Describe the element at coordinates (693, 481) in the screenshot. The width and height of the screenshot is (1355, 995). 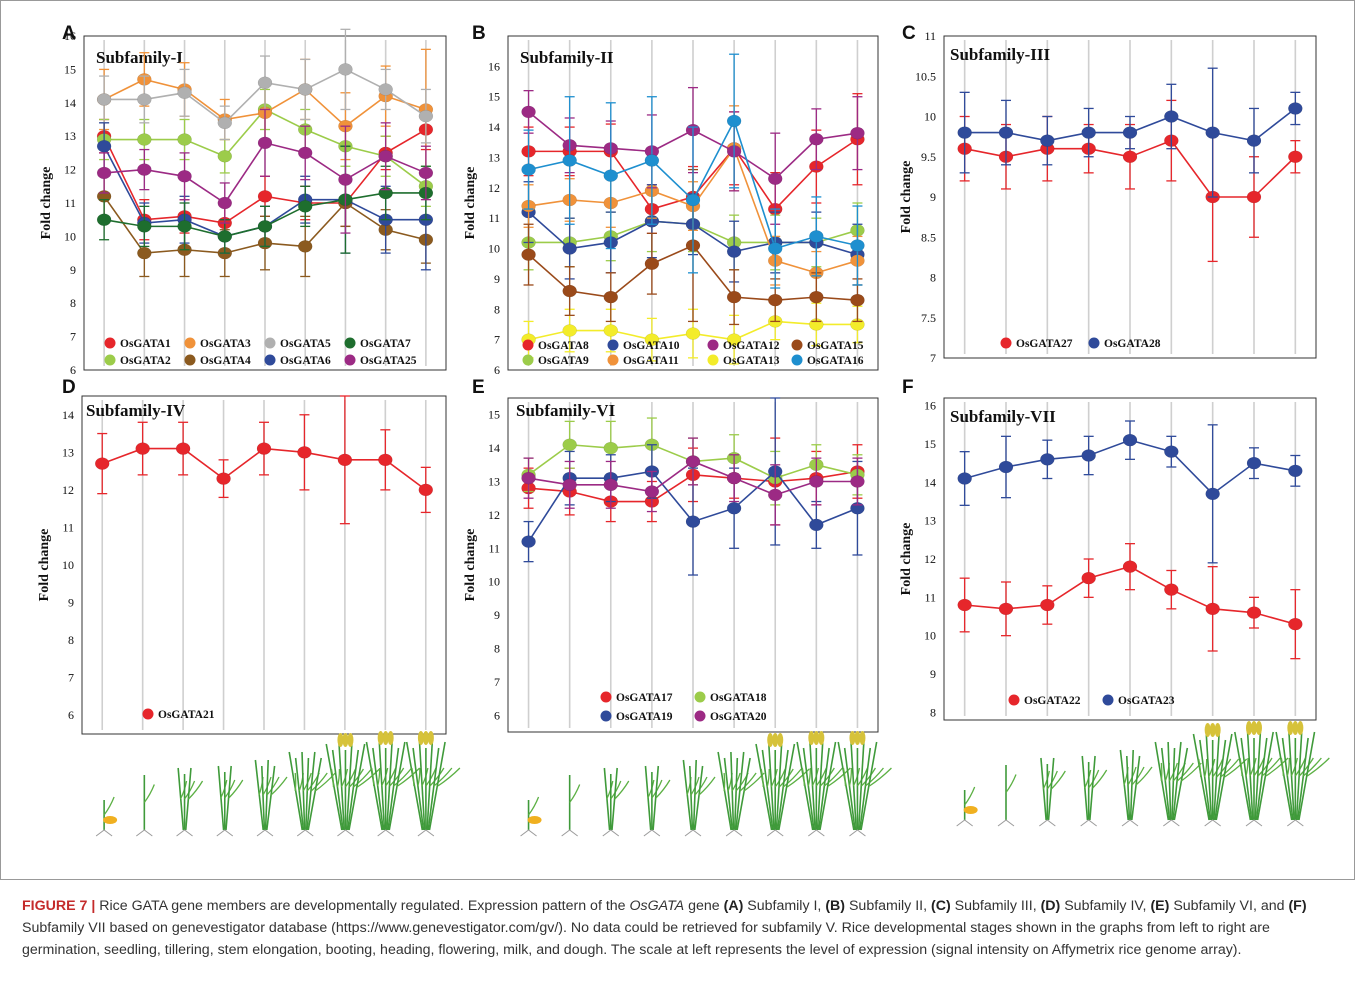
I see `series-osgata20` at that location.